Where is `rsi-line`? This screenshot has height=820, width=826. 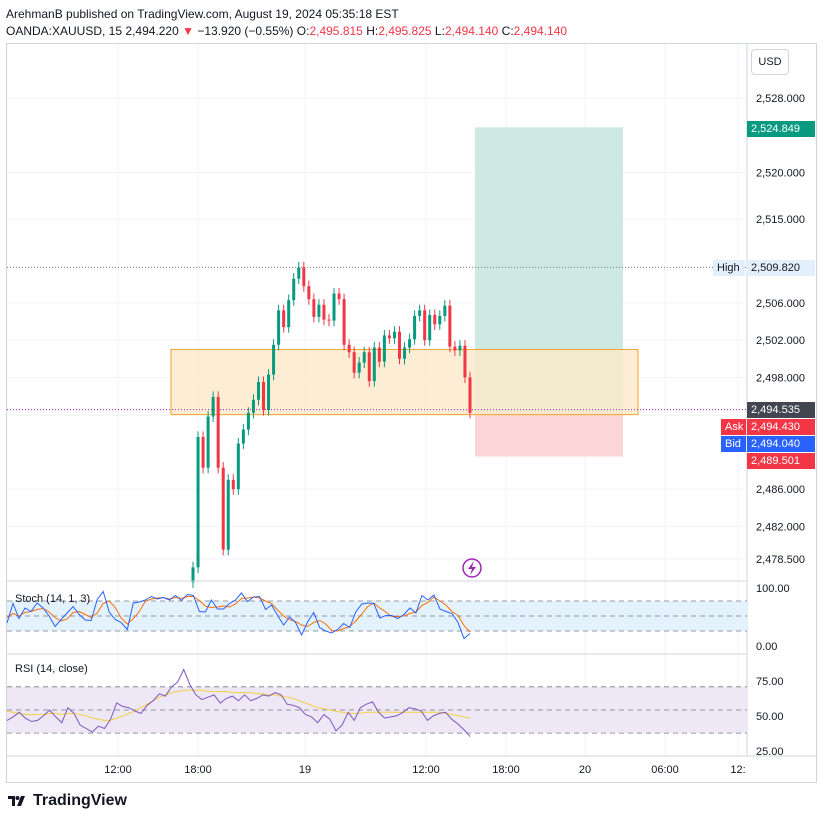
rsi-line is located at coordinates (238, 702).